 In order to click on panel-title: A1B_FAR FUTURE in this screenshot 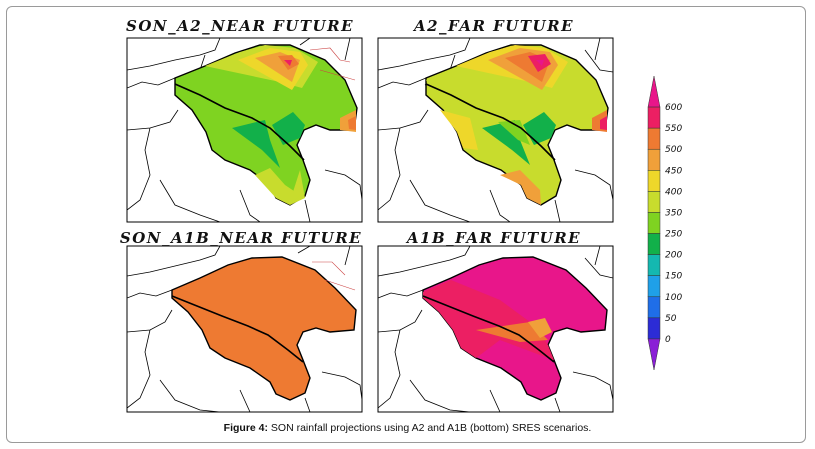, I will do `click(493, 238)`.